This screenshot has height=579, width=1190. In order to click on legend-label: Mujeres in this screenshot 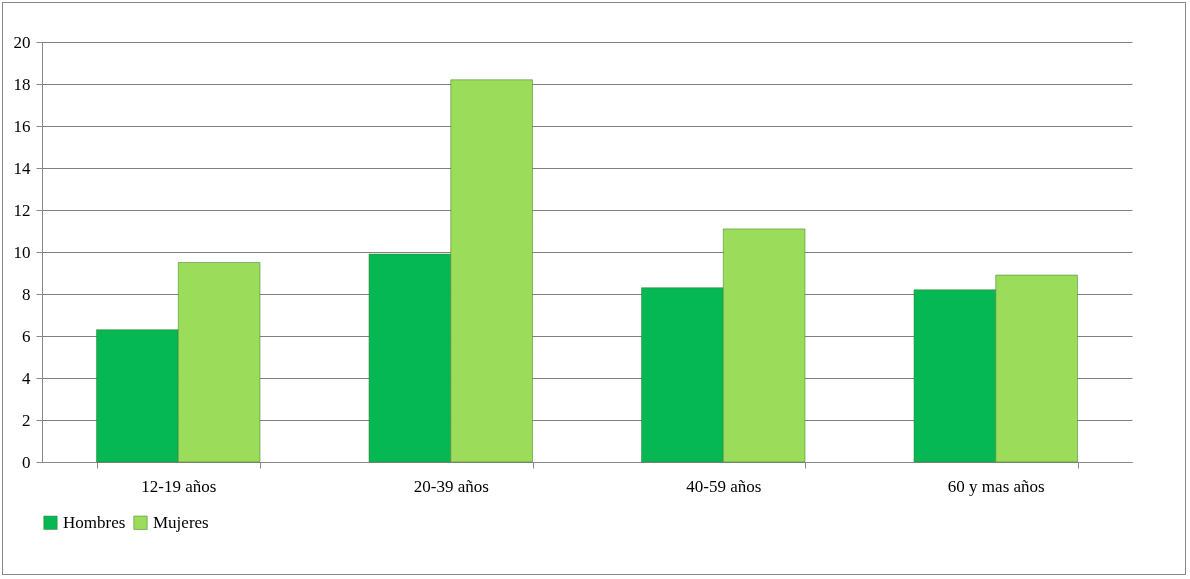, I will do `click(181, 522)`.